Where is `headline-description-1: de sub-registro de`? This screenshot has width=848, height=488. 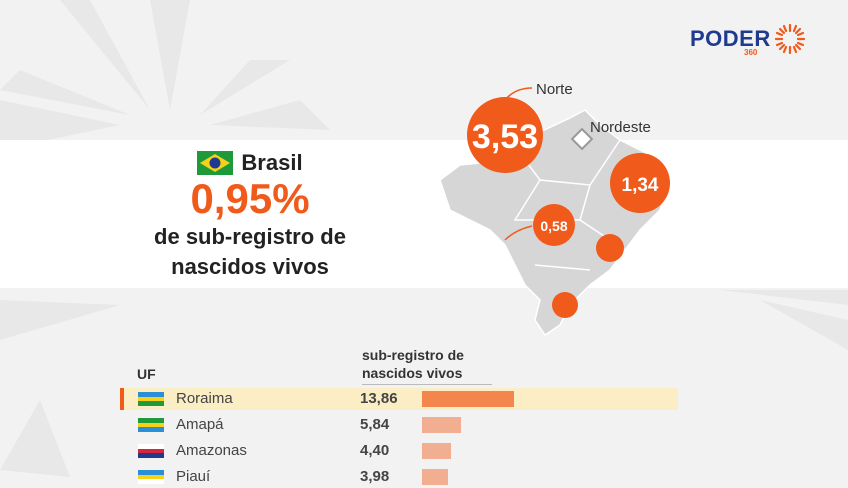
headline-description-1: de sub-registro de is located at coordinates (250, 236).